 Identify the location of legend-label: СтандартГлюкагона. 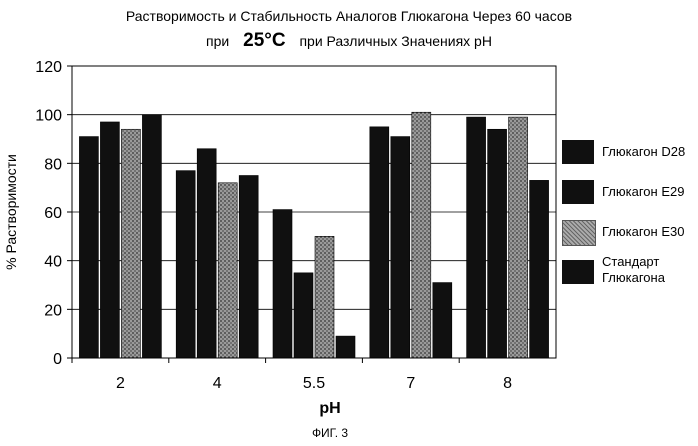
(633, 270).